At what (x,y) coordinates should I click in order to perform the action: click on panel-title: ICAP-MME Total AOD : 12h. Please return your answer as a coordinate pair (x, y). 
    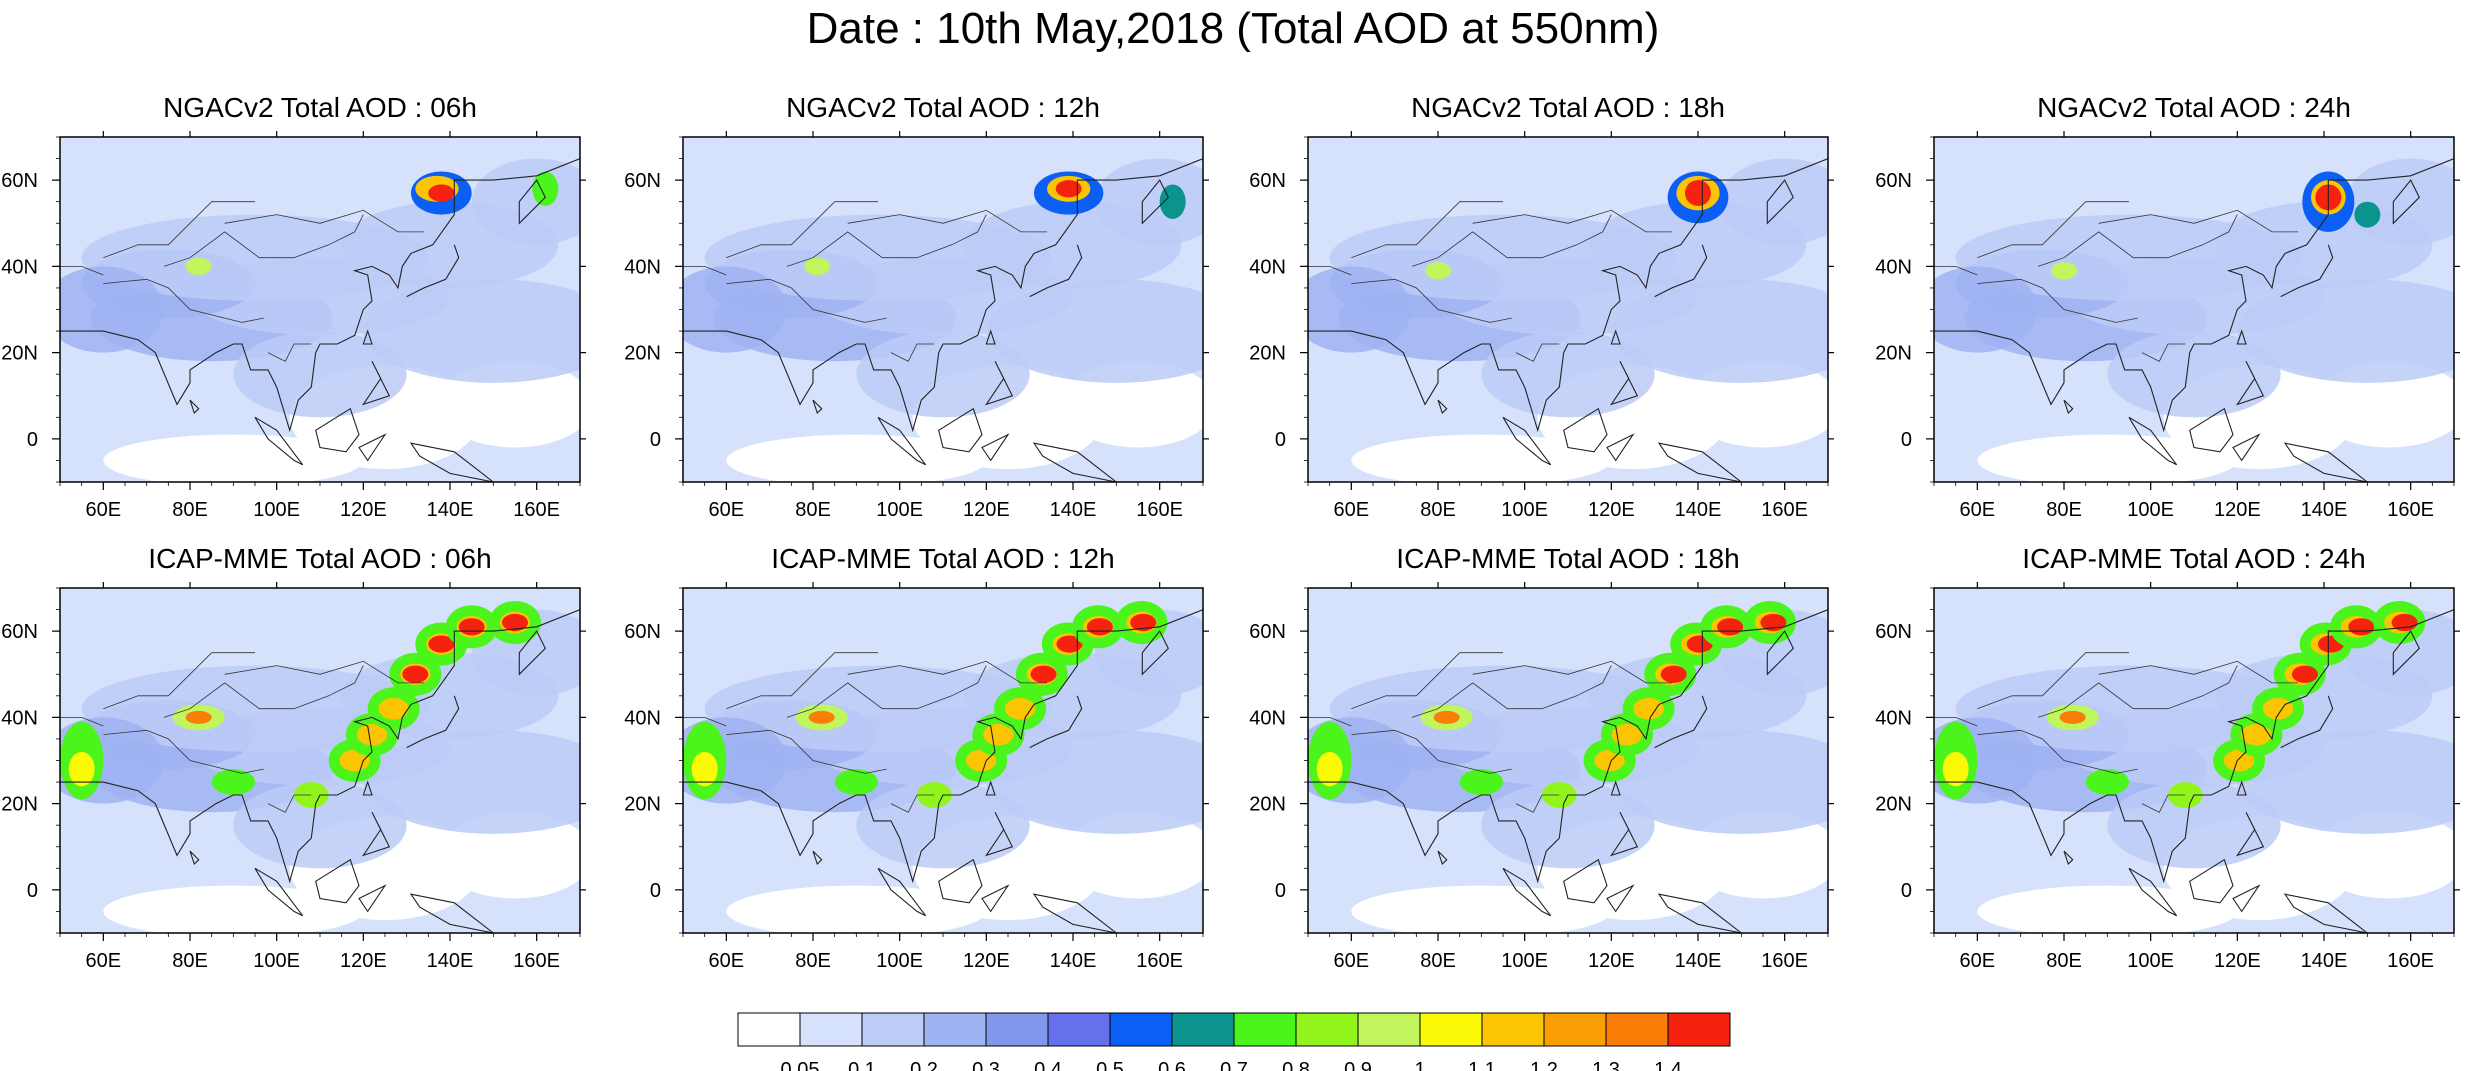
    Looking at the image, I should click on (943, 558).